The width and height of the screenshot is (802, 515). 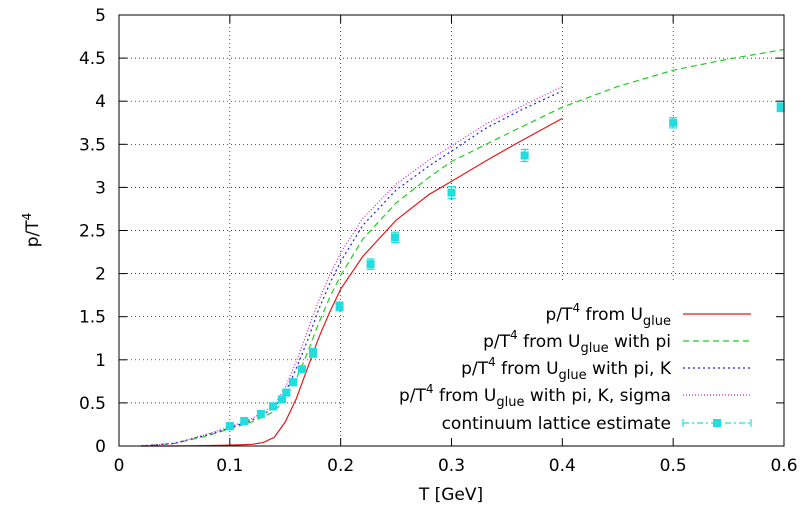 What do you see at coordinates (92, 404) in the screenshot?
I see `y-tick-label: 0.5` at bounding box center [92, 404].